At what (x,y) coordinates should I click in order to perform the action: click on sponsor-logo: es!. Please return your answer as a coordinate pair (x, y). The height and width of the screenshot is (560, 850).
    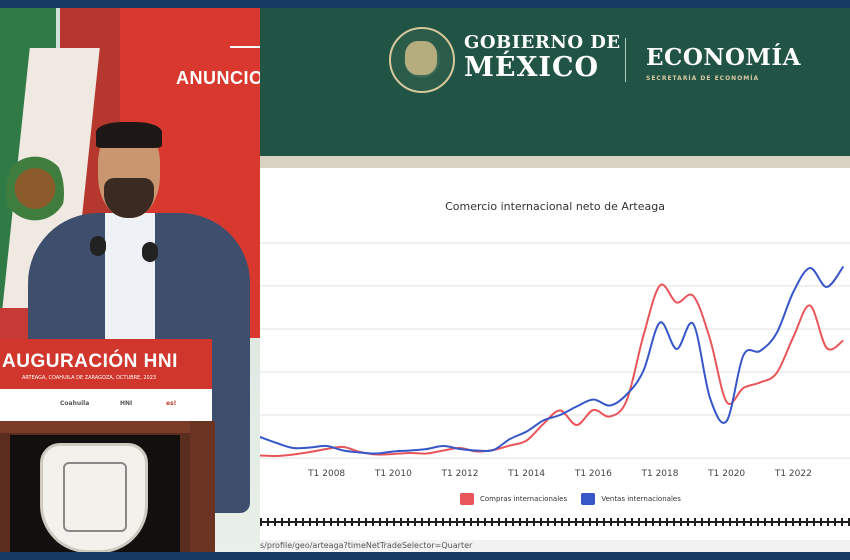
    Looking at the image, I should click on (171, 403).